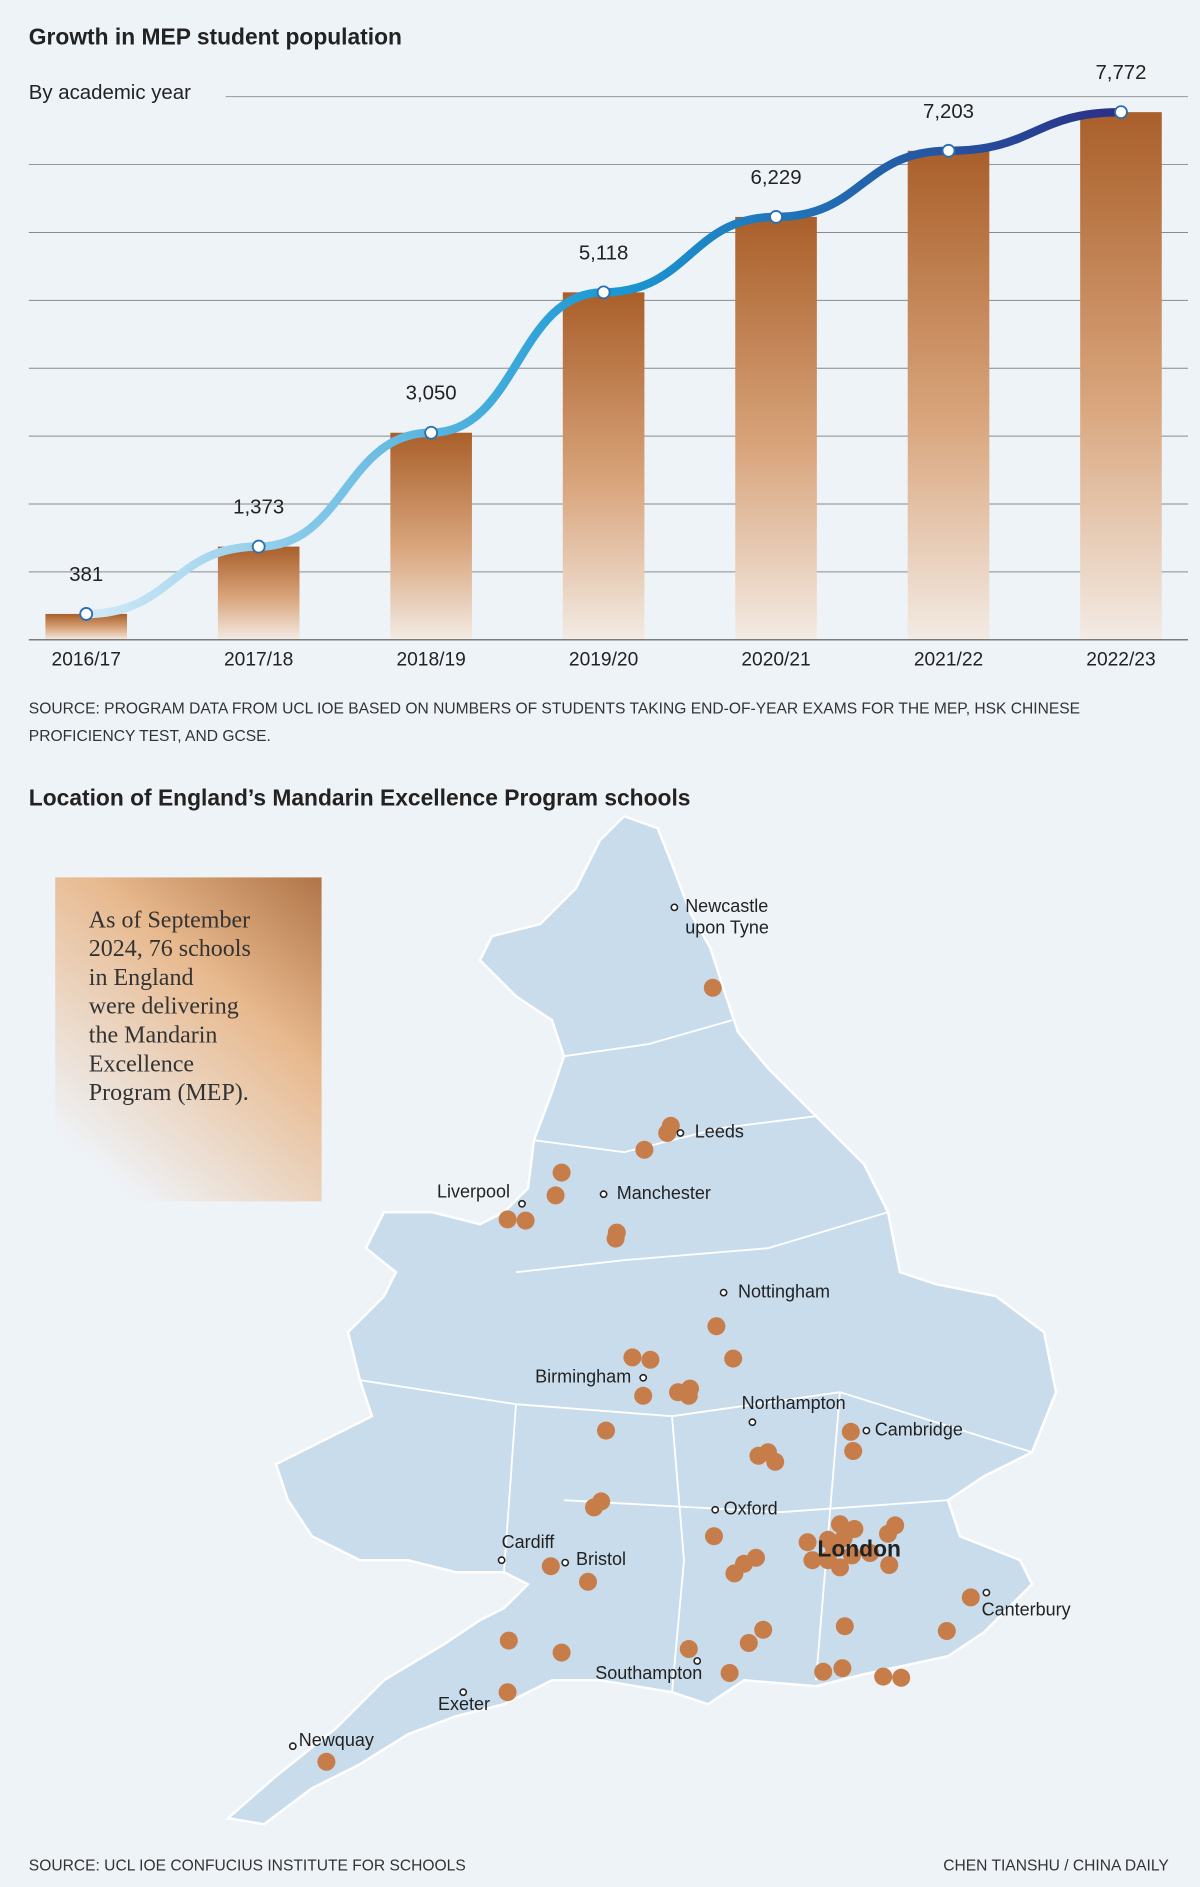  Describe the element at coordinates (258, 659) in the screenshot. I see `x-tick-label: 2017/18` at that location.